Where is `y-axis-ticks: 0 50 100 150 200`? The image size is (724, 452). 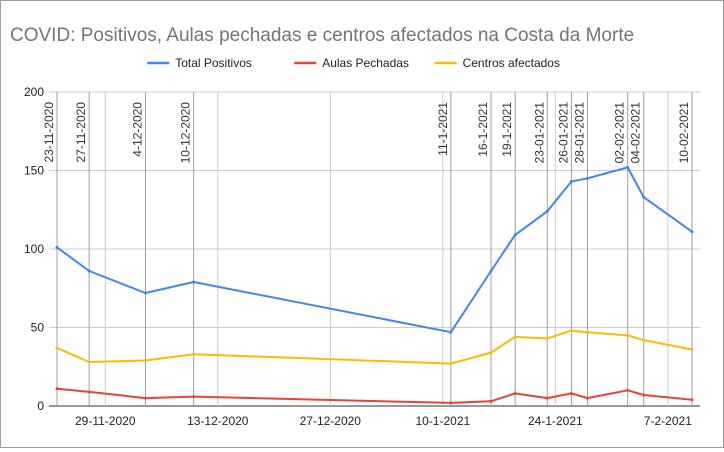 y-axis-ticks: 0 50 100 150 200 is located at coordinates (34, 249).